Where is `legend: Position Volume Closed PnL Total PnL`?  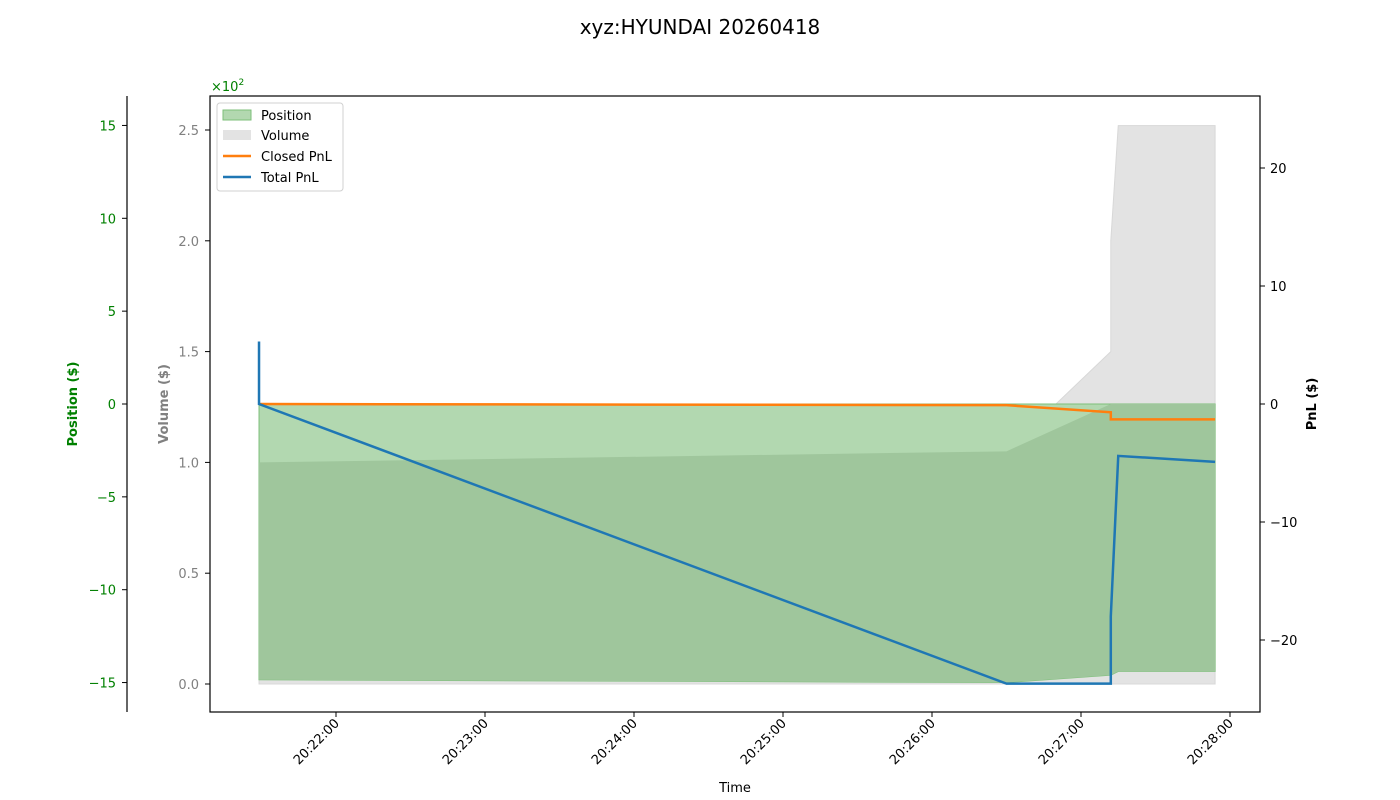
legend: Position Volume Closed PnL Total PnL is located at coordinates (280, 147).